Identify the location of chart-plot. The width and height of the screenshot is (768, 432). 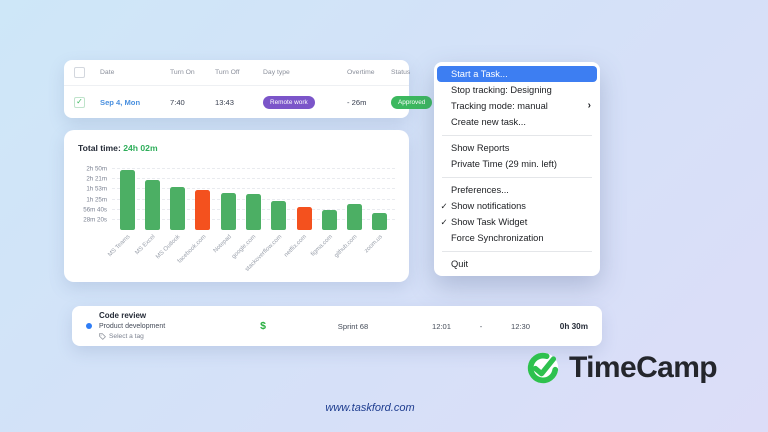
(253, 196).